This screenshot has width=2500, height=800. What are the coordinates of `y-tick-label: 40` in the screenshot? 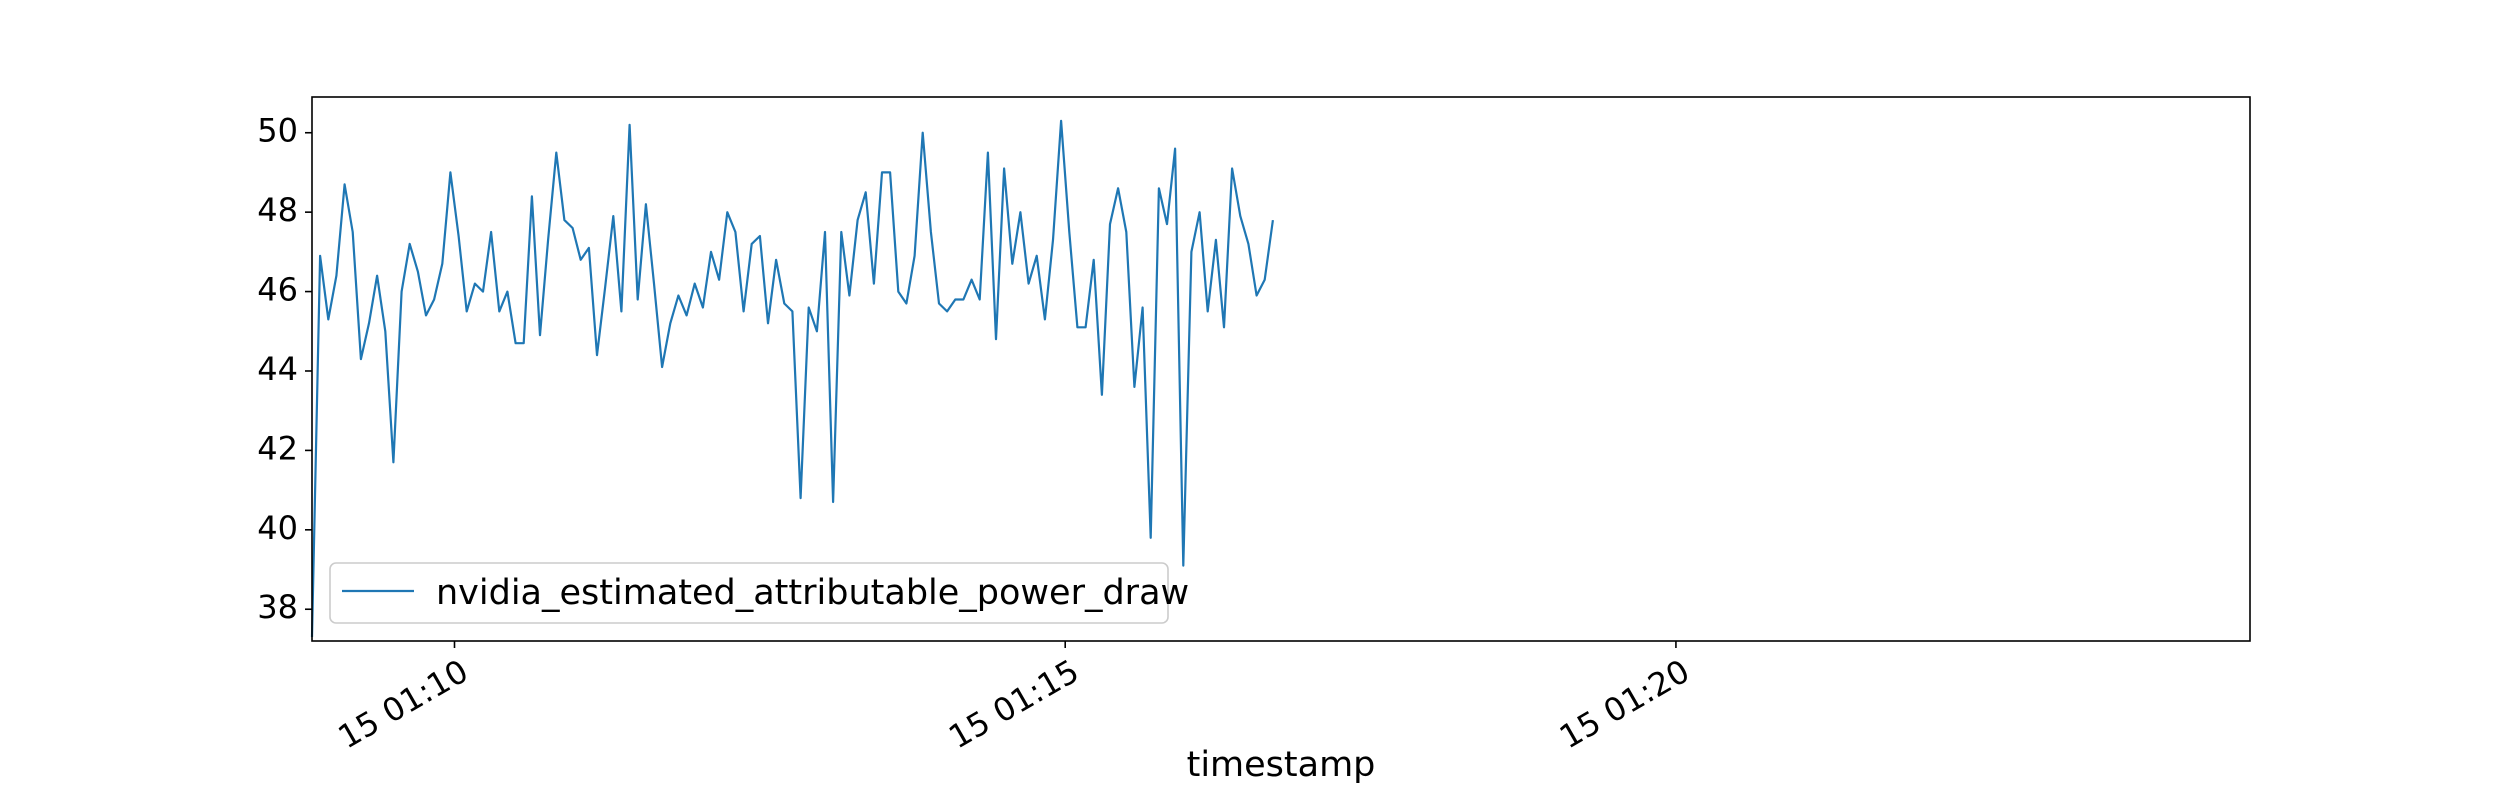 It's located at (277, 528).